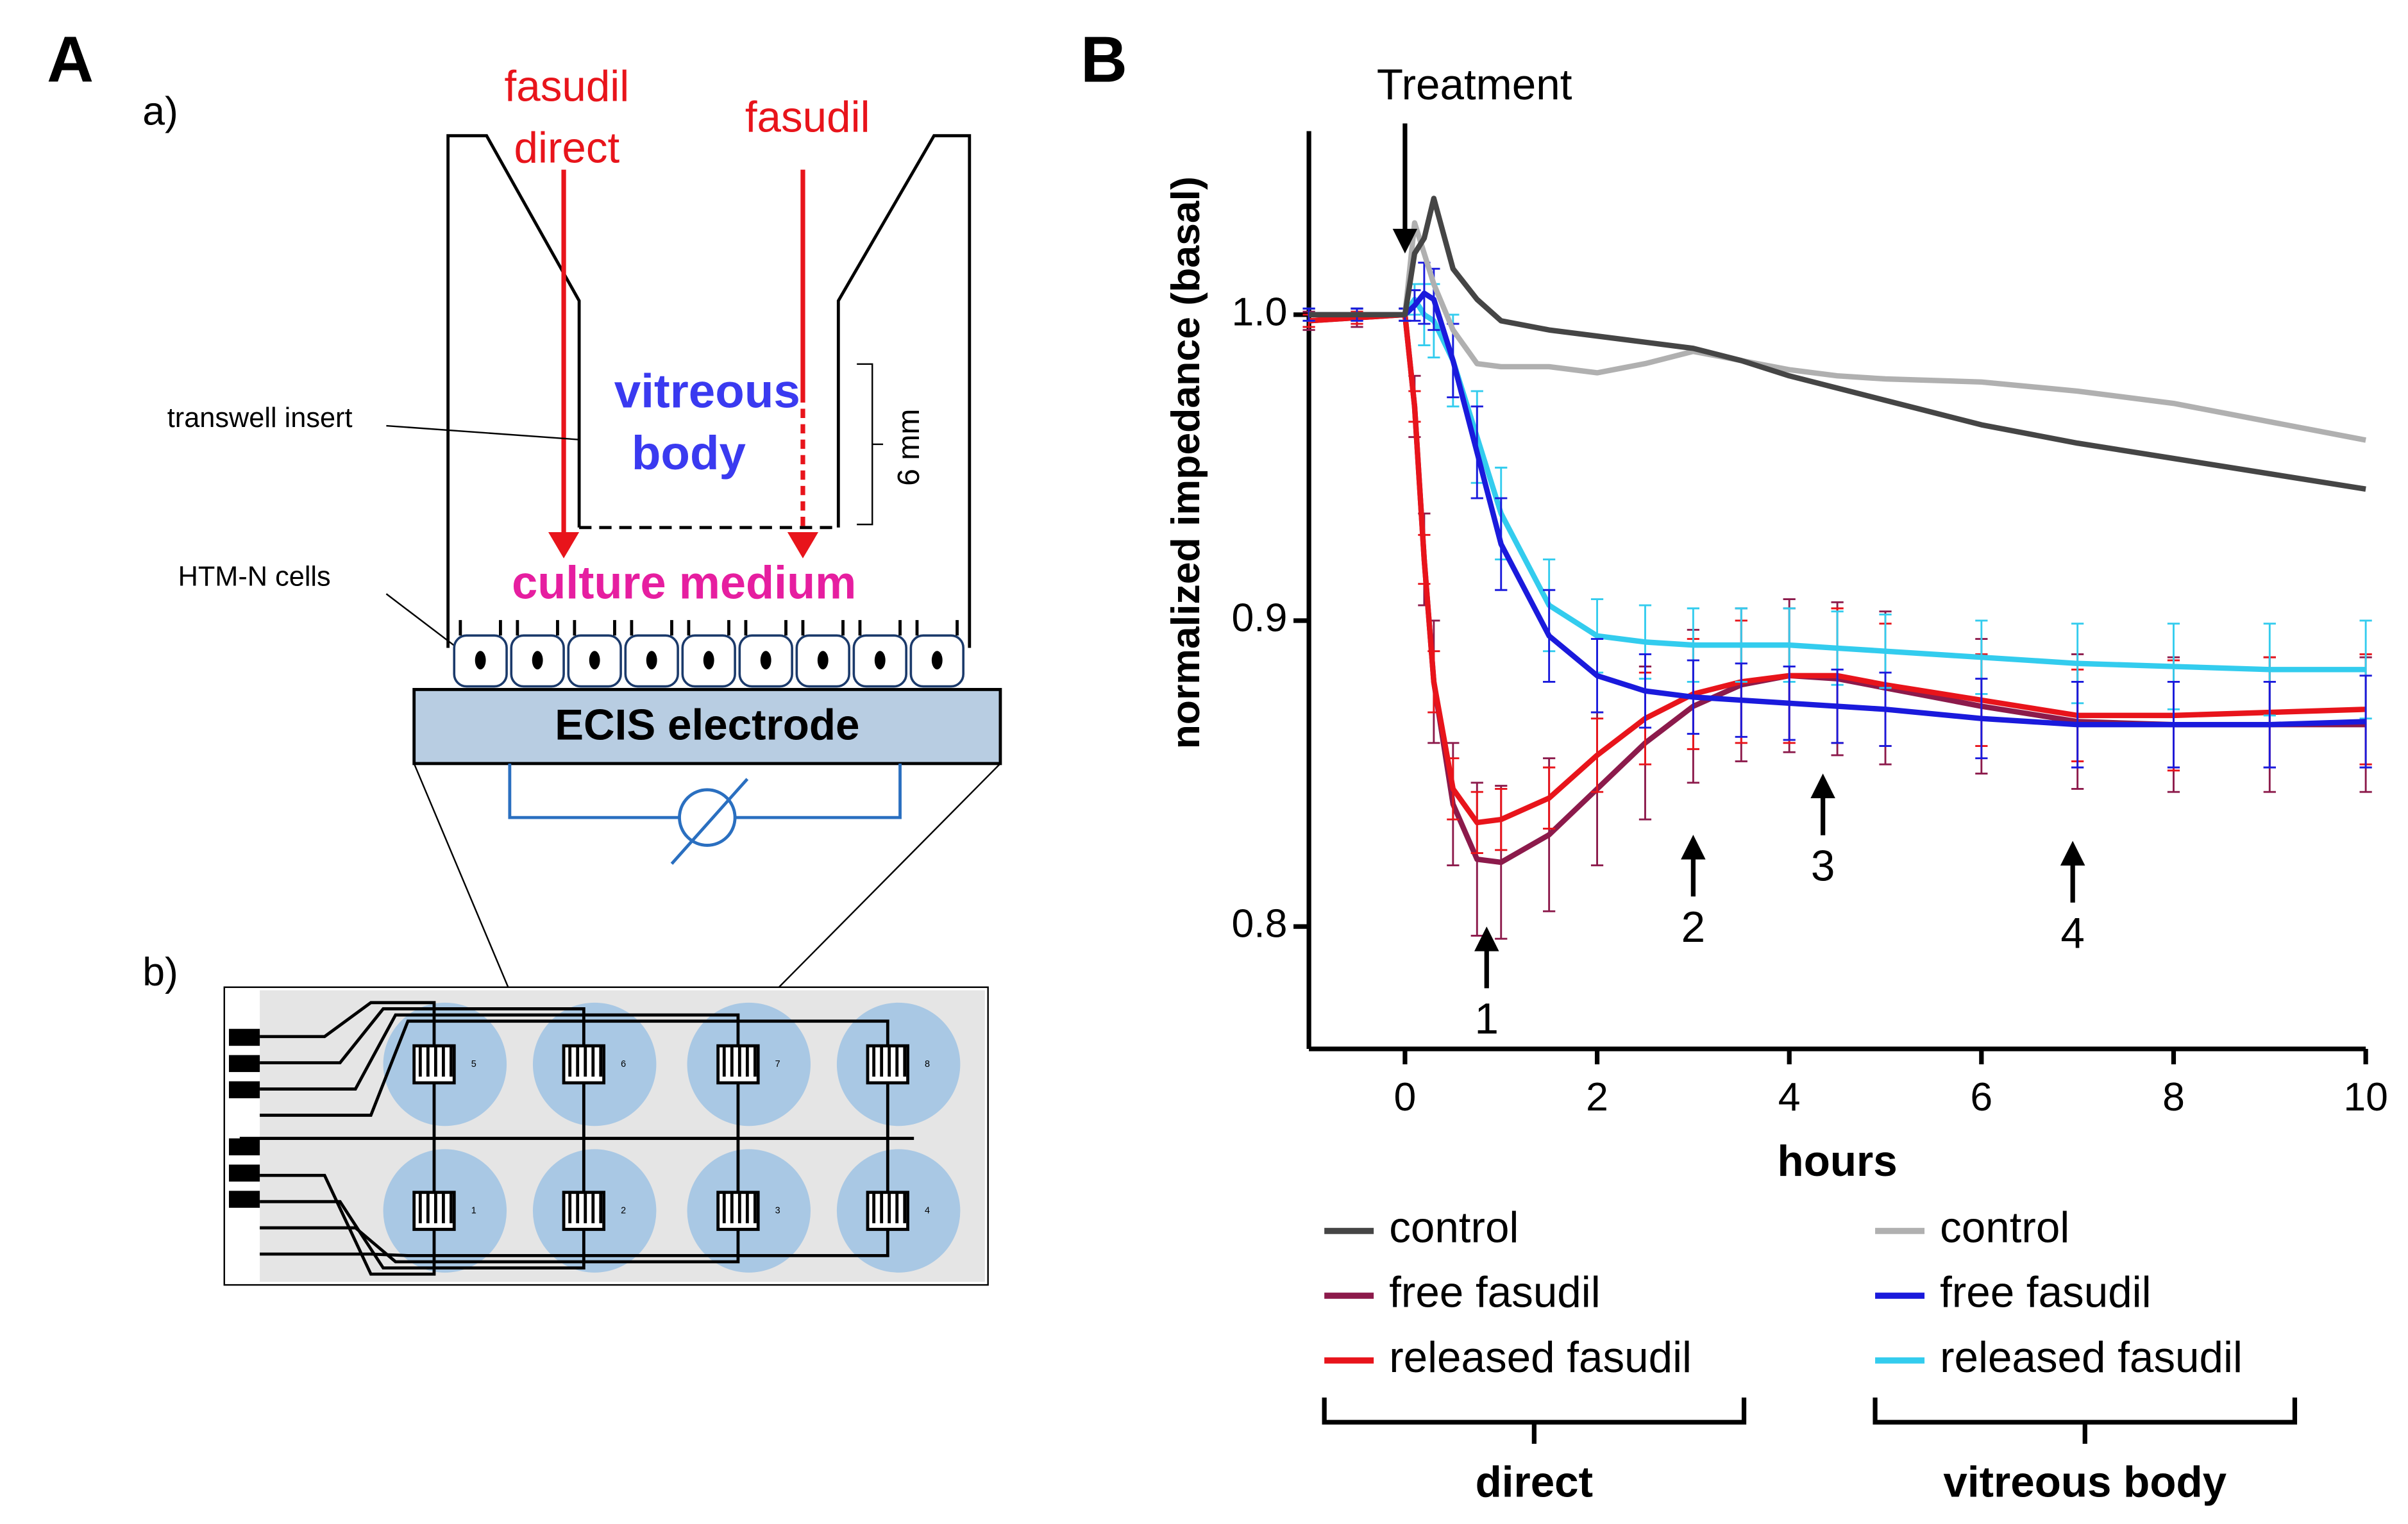 This screenshot has height=1524, width=2408. Describe the element at coordinates (1259, 311) in the screenshot. I see `y-tick-label: 1.0` at that location.